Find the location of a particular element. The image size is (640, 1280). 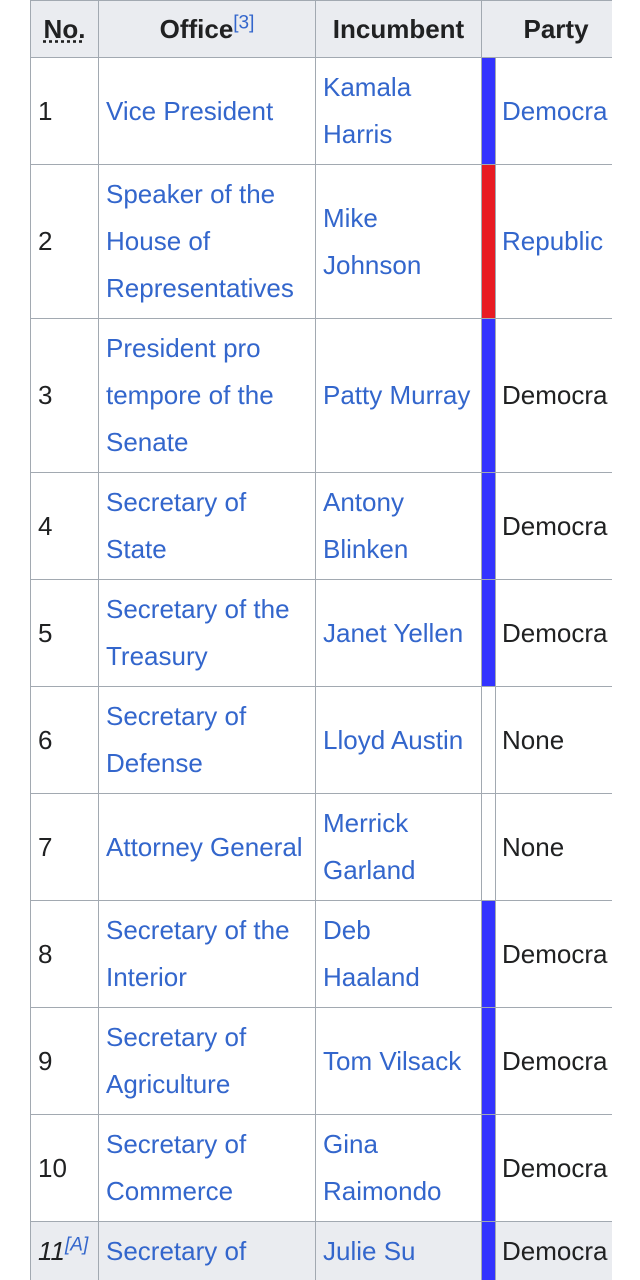

cell-incumbent: Gina Raimondo is located at coordinates (398, 1168).